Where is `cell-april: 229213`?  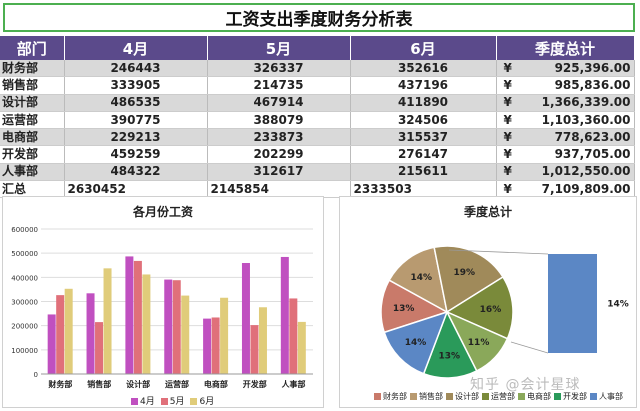
cell-april: 229213 is located at coordinates (136, 137).